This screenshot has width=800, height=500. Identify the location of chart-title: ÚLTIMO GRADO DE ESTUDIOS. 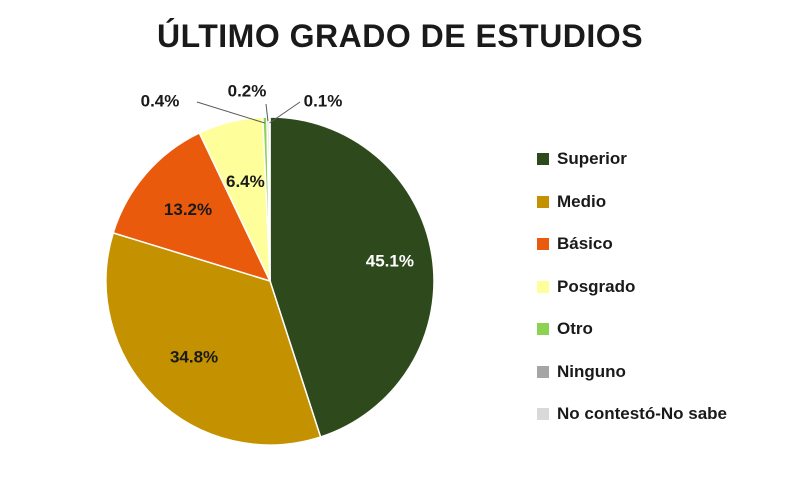
(400, 36).